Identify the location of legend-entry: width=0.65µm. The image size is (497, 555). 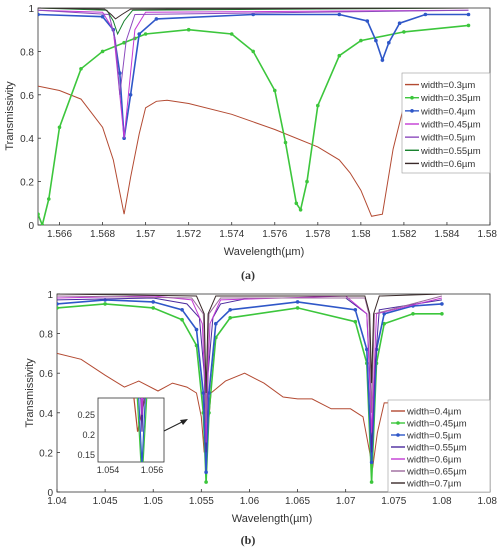
(436, 472).